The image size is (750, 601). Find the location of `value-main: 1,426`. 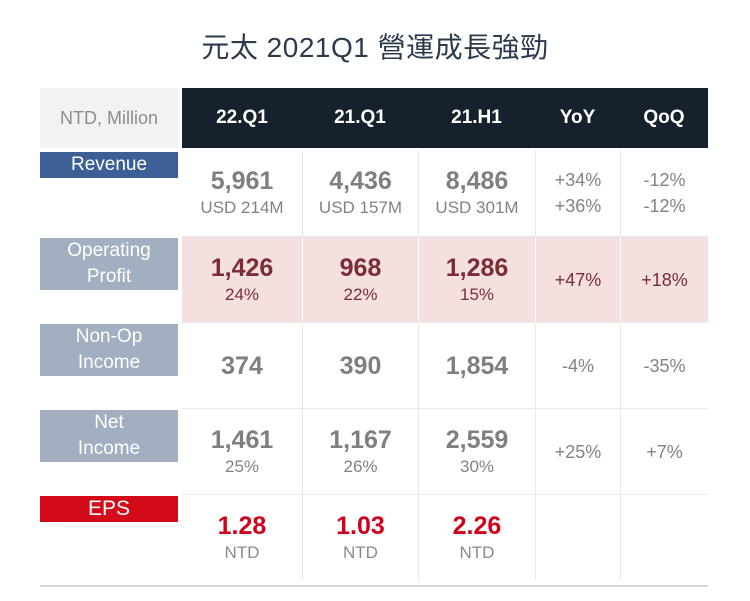

value-main: 1,426 is located at coordinates (242, 267).